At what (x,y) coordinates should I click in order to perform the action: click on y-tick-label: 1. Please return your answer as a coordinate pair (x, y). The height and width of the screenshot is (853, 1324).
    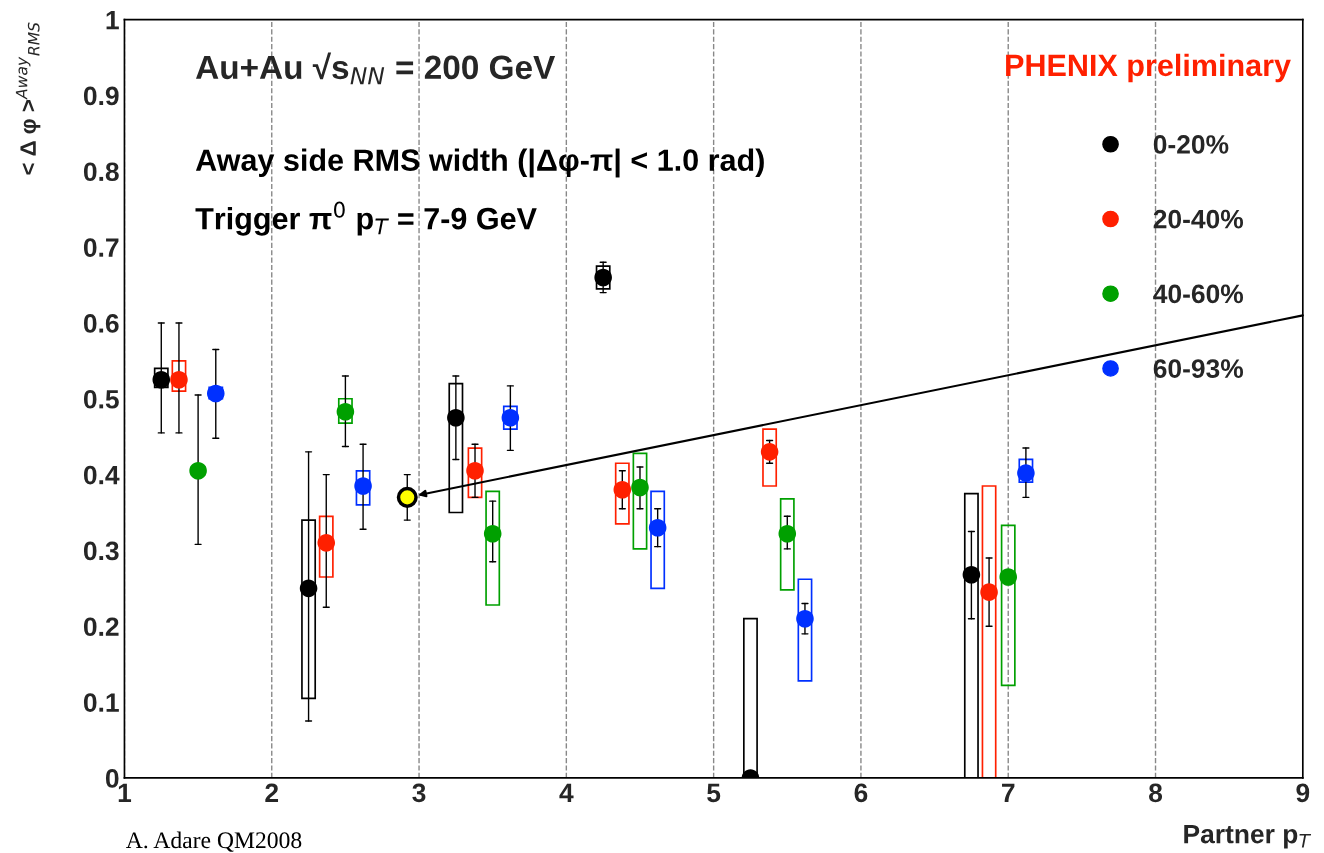
    Looking at the image, I should click on (112, 20).